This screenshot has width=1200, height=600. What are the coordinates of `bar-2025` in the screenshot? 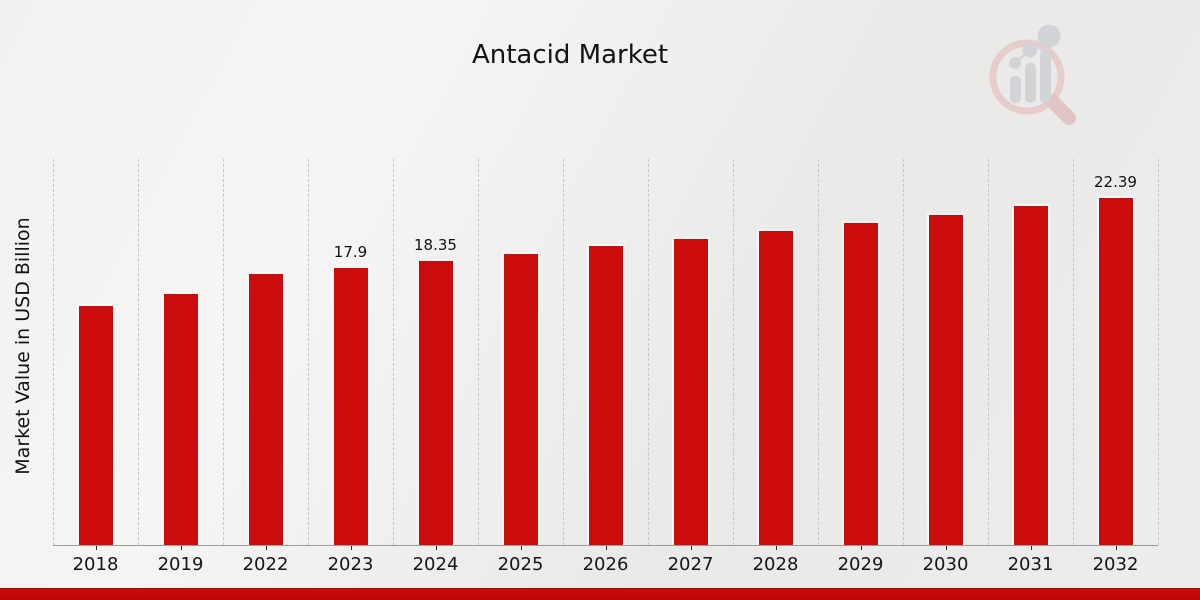 It's located at (520, 398).